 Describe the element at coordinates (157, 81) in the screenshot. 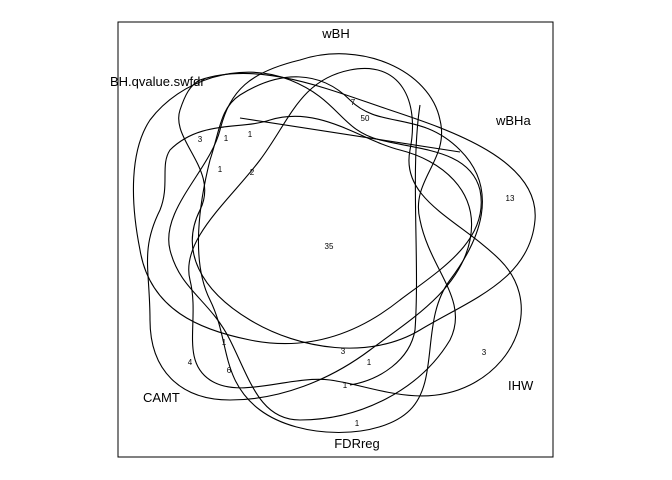

I see `set-label-bh-qvalue-swfdr: BH.qvalue.swfdr` at that location.